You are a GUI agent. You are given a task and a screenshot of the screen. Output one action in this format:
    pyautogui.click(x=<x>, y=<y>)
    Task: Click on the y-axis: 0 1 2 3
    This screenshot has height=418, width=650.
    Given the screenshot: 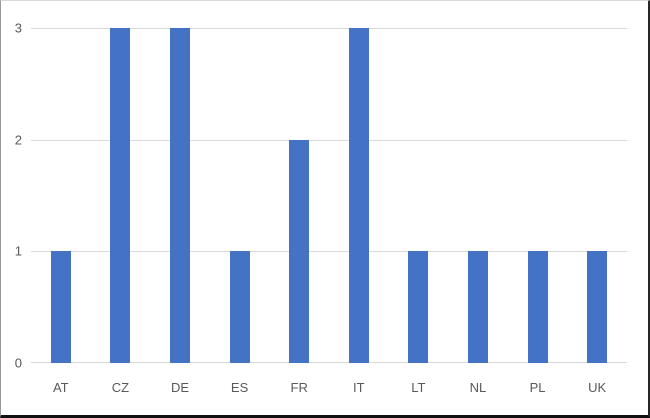 What is the action you would take?
    pyautogui.click(x=13, y=196)
    